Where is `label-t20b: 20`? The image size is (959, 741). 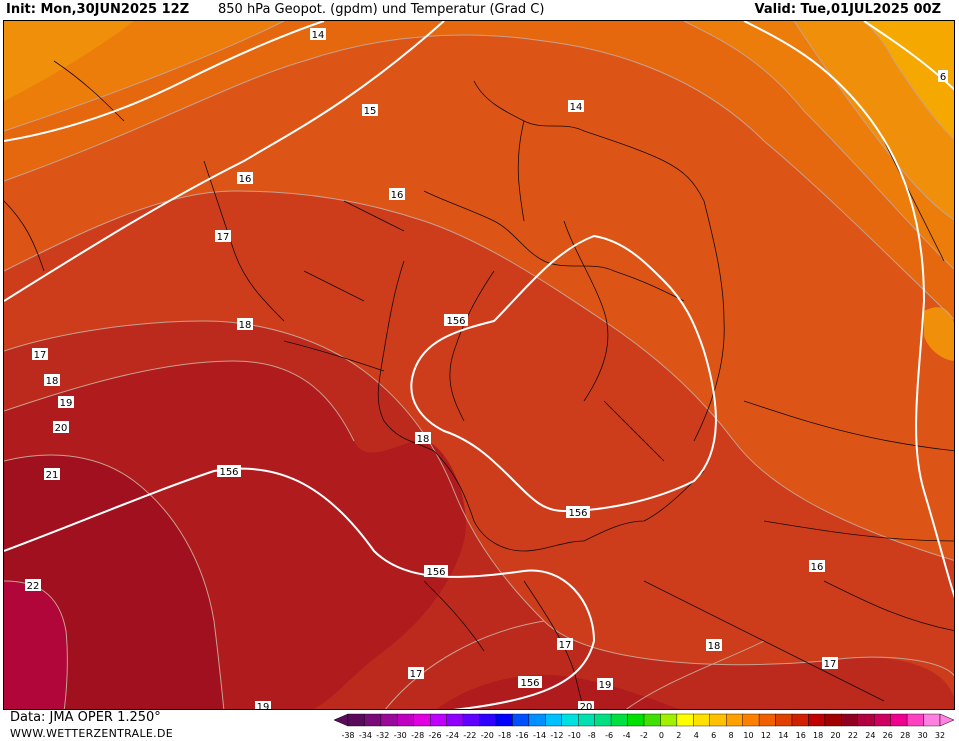 label-t20b: 20 is located at coordinates (586, 705).